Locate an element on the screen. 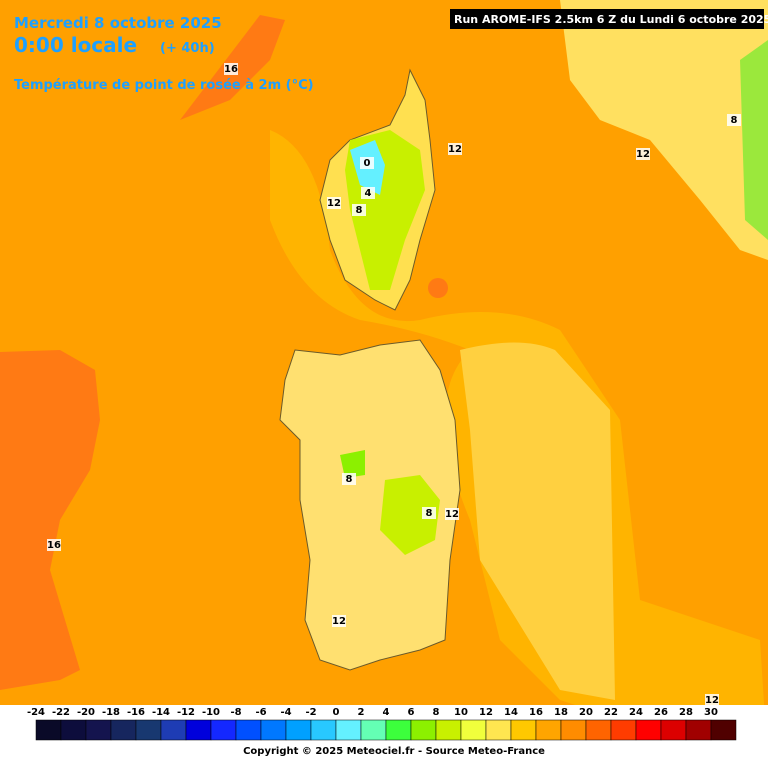 This screenshot has height=768, width=768. colorbar-tick-label: -2 is located at coordinates (310, 712).